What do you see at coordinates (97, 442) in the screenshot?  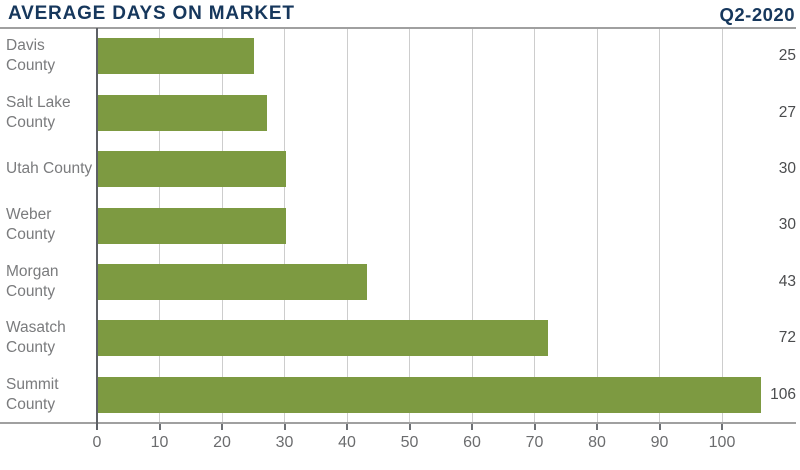 I see `x-tick-label: 0` at bounding box center [97, 442].